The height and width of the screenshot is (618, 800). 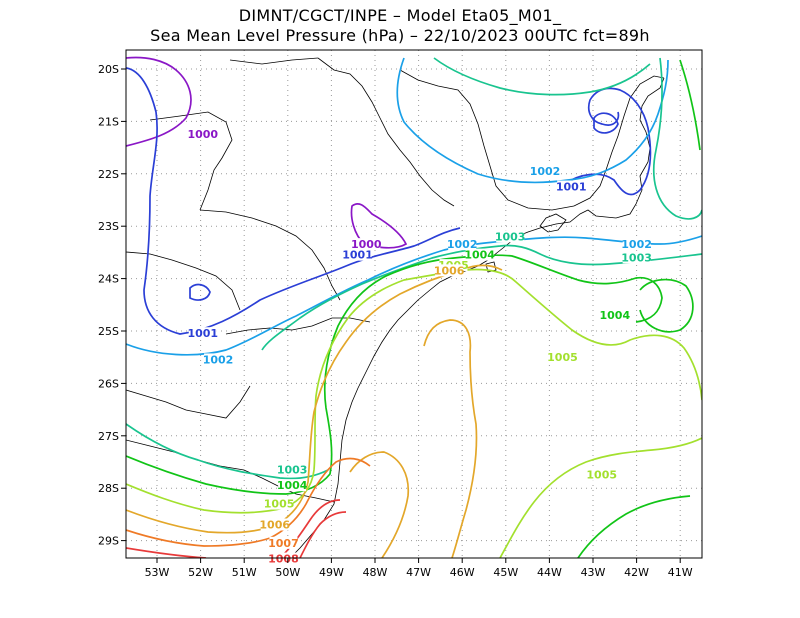 What do you see at coordinates (666, 305) in the screenshot?
I see `isobar-1004-loop` at bounding box center [666, 305].